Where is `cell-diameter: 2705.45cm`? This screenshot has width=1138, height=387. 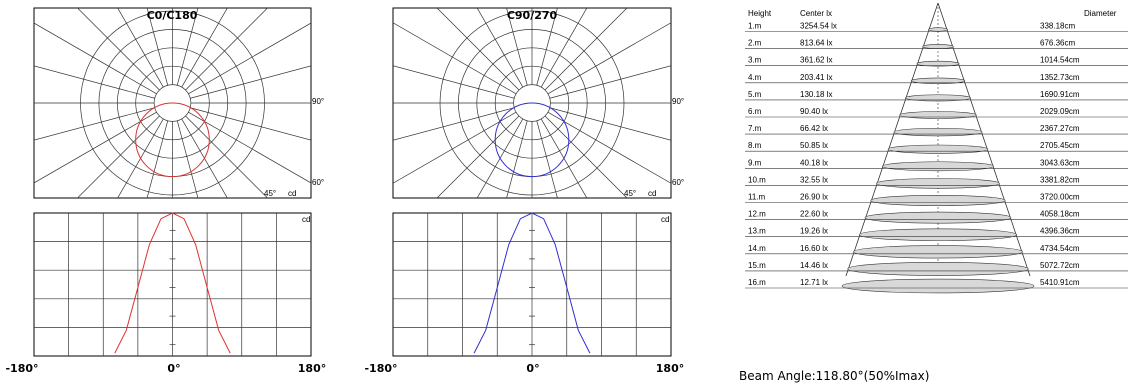 cell-diameter: 2705.45cm is located at coordinates (1060, 145).